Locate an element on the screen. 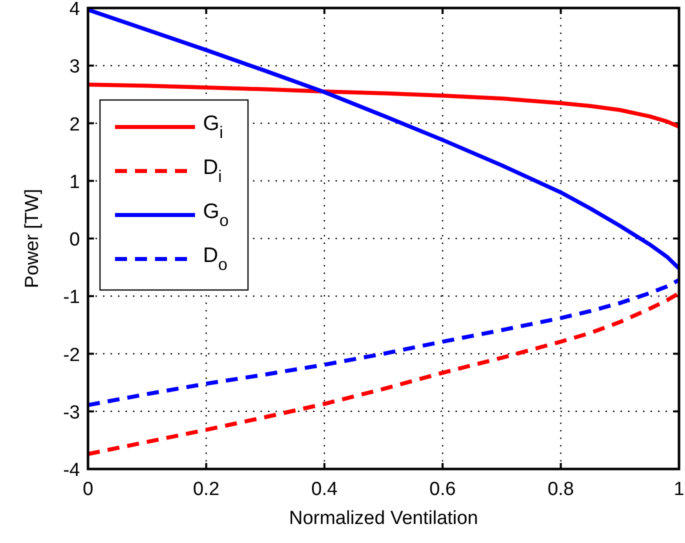  legend-label: D$_{o}$ is located at coordinates (215, 259).